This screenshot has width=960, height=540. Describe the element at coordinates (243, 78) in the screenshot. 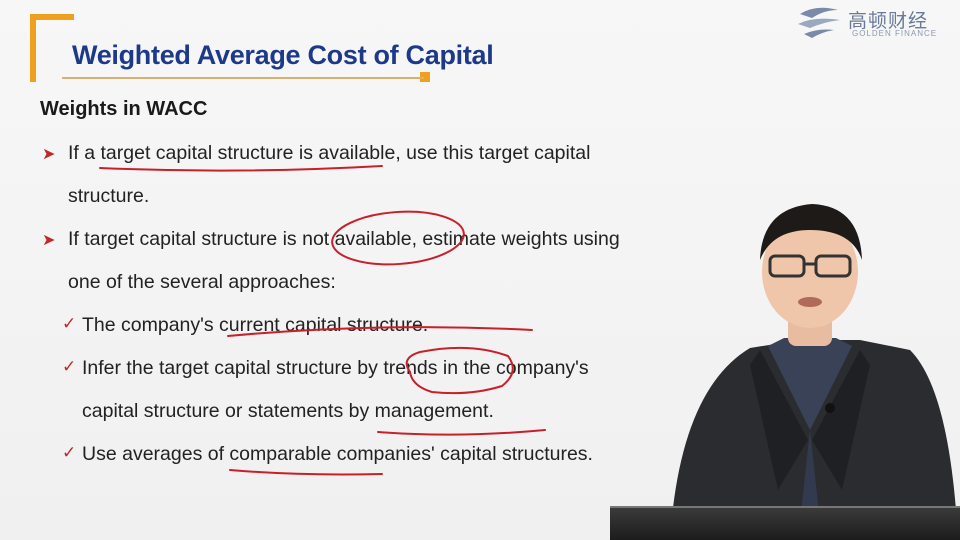

I see `title-underline` at that location.